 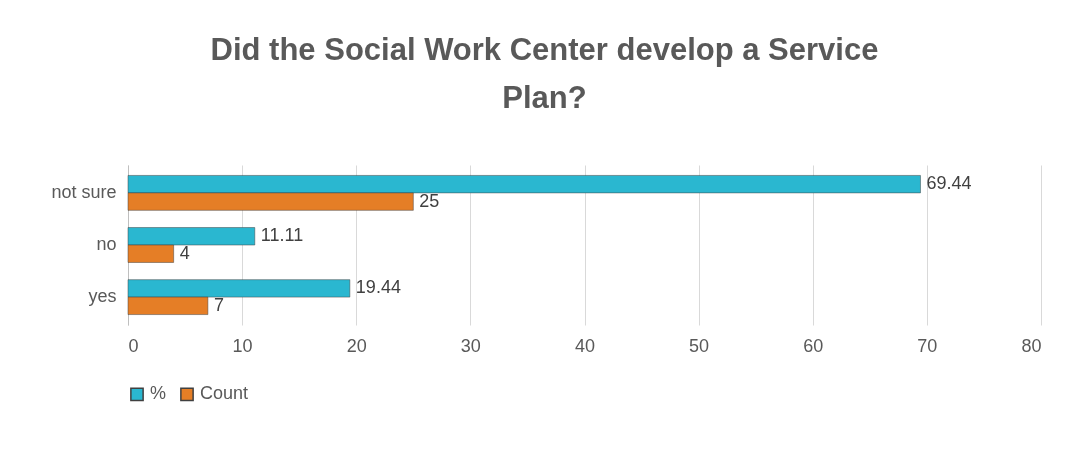 What do you see at coordinates (84, 191) in the screenshot?
I see `y-tick-label: not sure` at bounding box center [84, 191].